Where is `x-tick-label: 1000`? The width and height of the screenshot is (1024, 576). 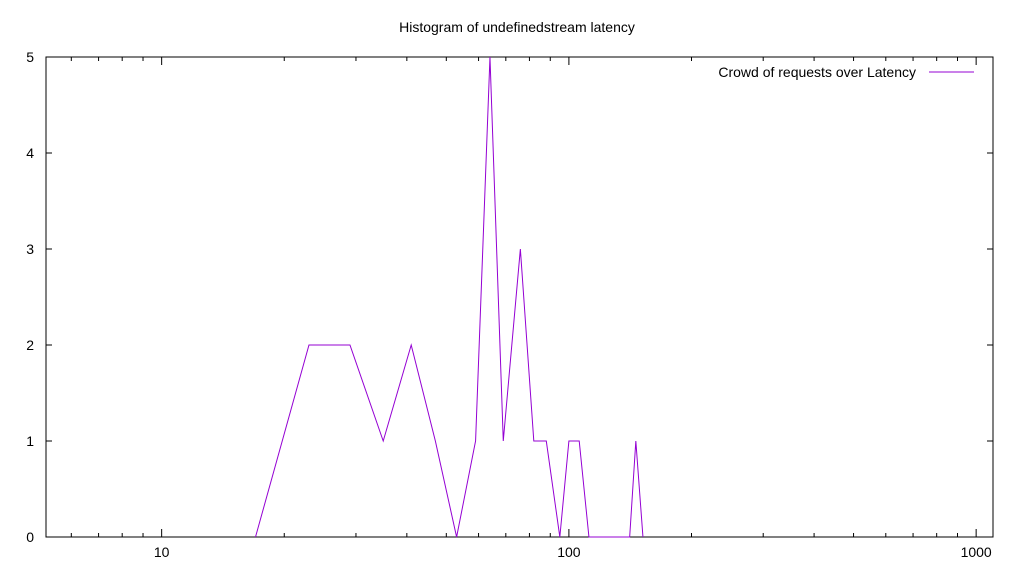
x-tick-label: 1000 is located at coordinates (976, 552).